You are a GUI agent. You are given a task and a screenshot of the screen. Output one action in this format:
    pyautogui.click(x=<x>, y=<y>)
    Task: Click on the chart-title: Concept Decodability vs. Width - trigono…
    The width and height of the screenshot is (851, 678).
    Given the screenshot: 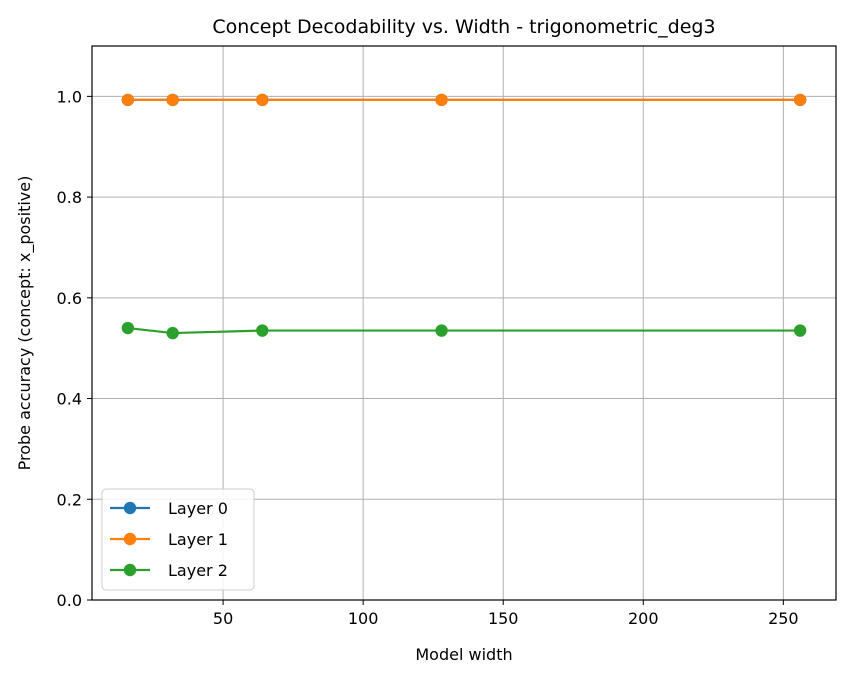 What is the action you would take?
    pyautogui.click(x=463, y=27)
    